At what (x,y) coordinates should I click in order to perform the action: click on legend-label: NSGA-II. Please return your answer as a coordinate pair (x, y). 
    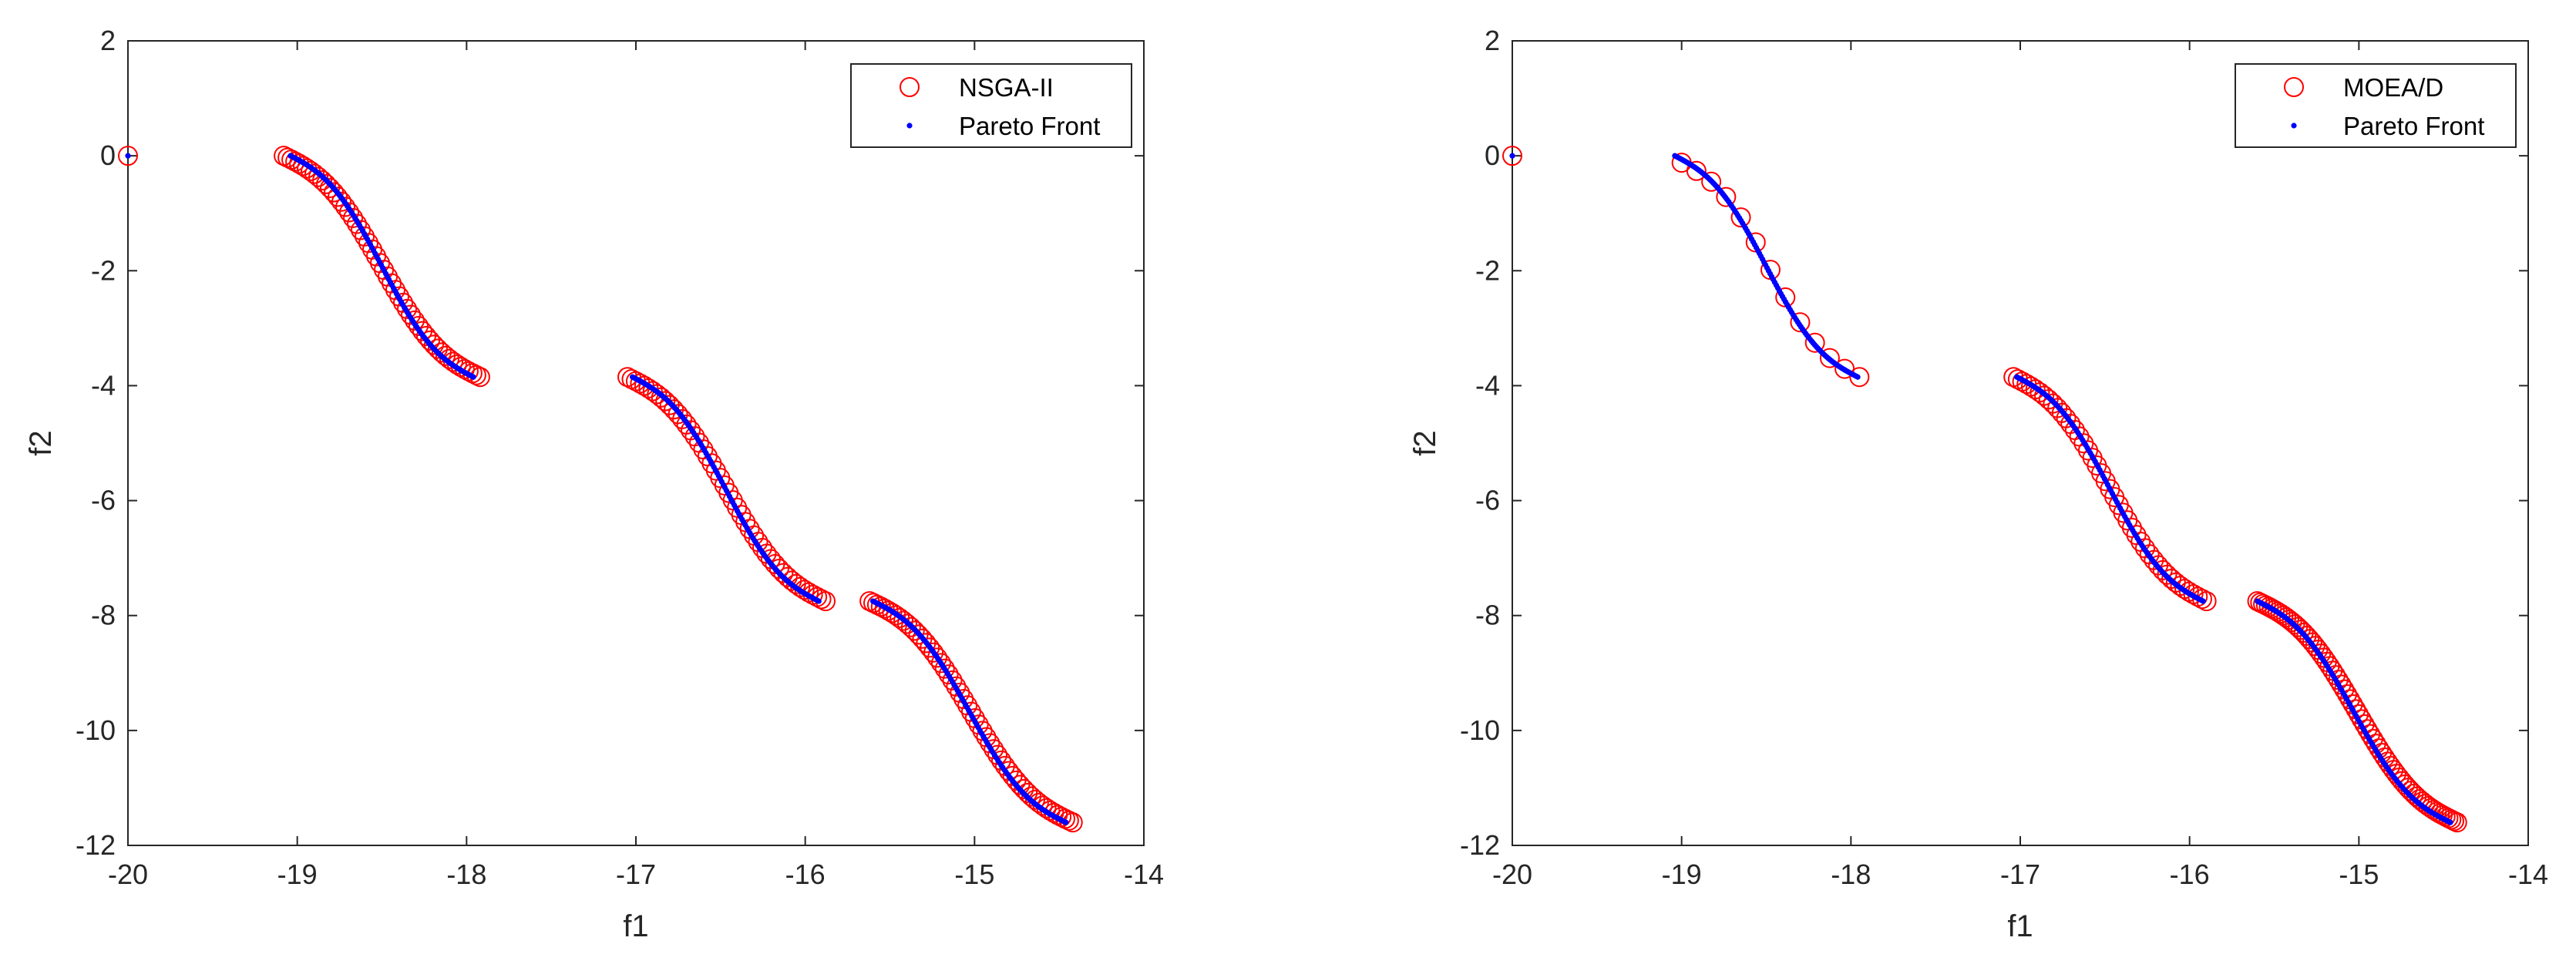
    Looking at the image, I should click on (1006, 87).